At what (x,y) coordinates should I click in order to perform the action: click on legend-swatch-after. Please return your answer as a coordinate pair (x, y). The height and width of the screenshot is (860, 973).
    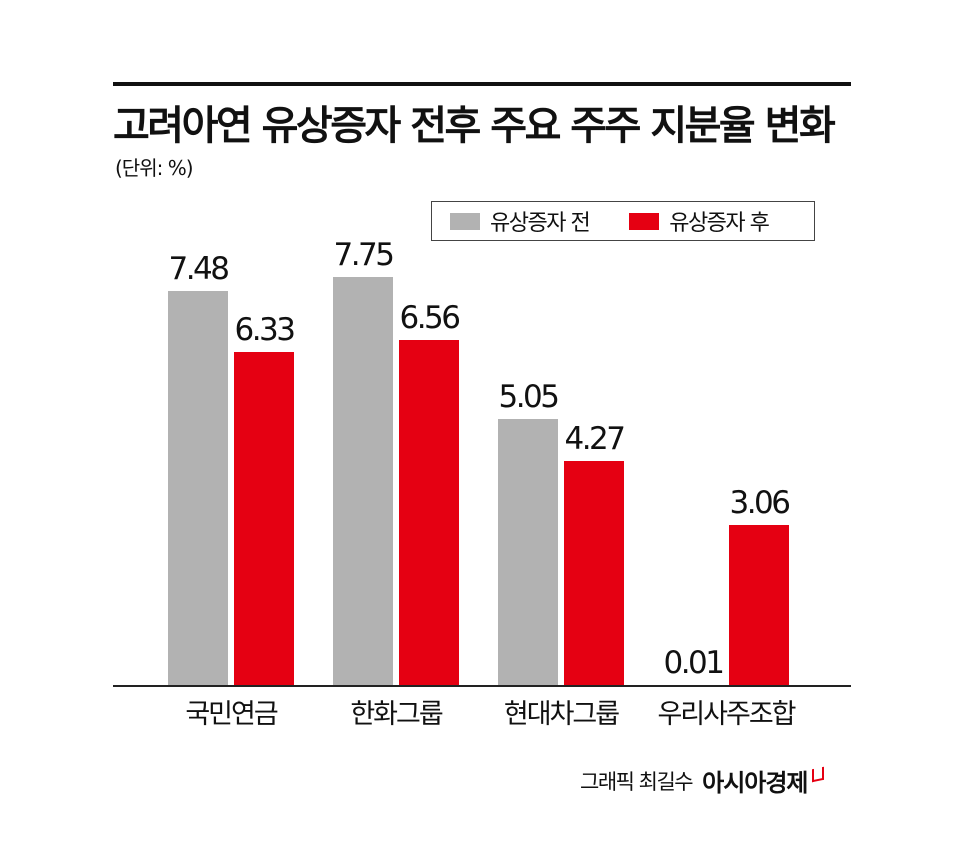
    Looking at the image, I should click on (644, 221).